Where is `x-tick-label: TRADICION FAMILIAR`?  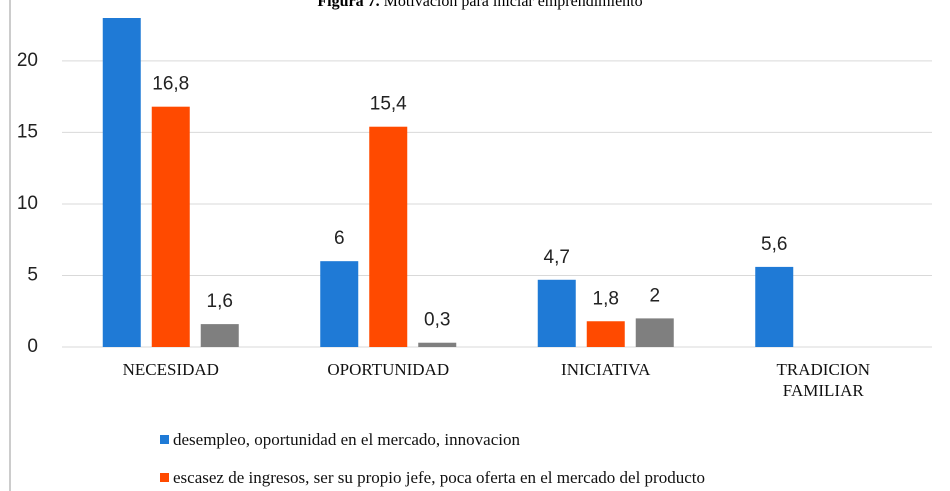
x-tick-label: TRADICION FAMILIAR is located at coordinates (823, 380).